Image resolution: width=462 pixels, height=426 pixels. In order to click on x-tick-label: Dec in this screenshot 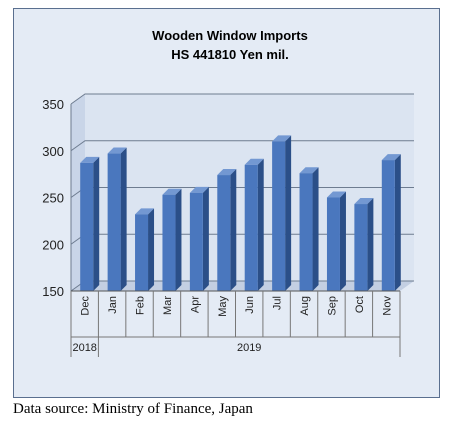, I will do `click(86, 306)`.